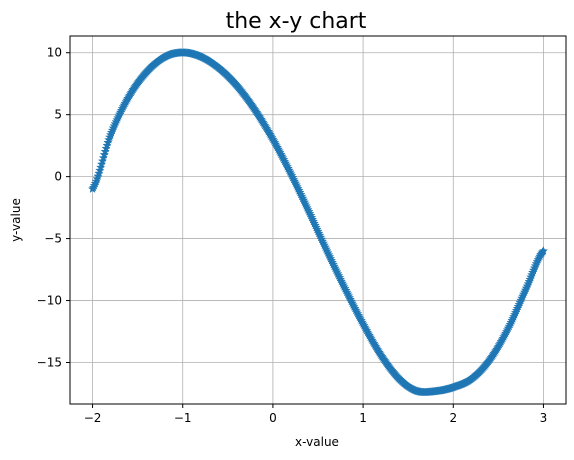 The width and height of the screenshot is (574, 460). I want to click on y-tick-label: 10, so click(54, 53).